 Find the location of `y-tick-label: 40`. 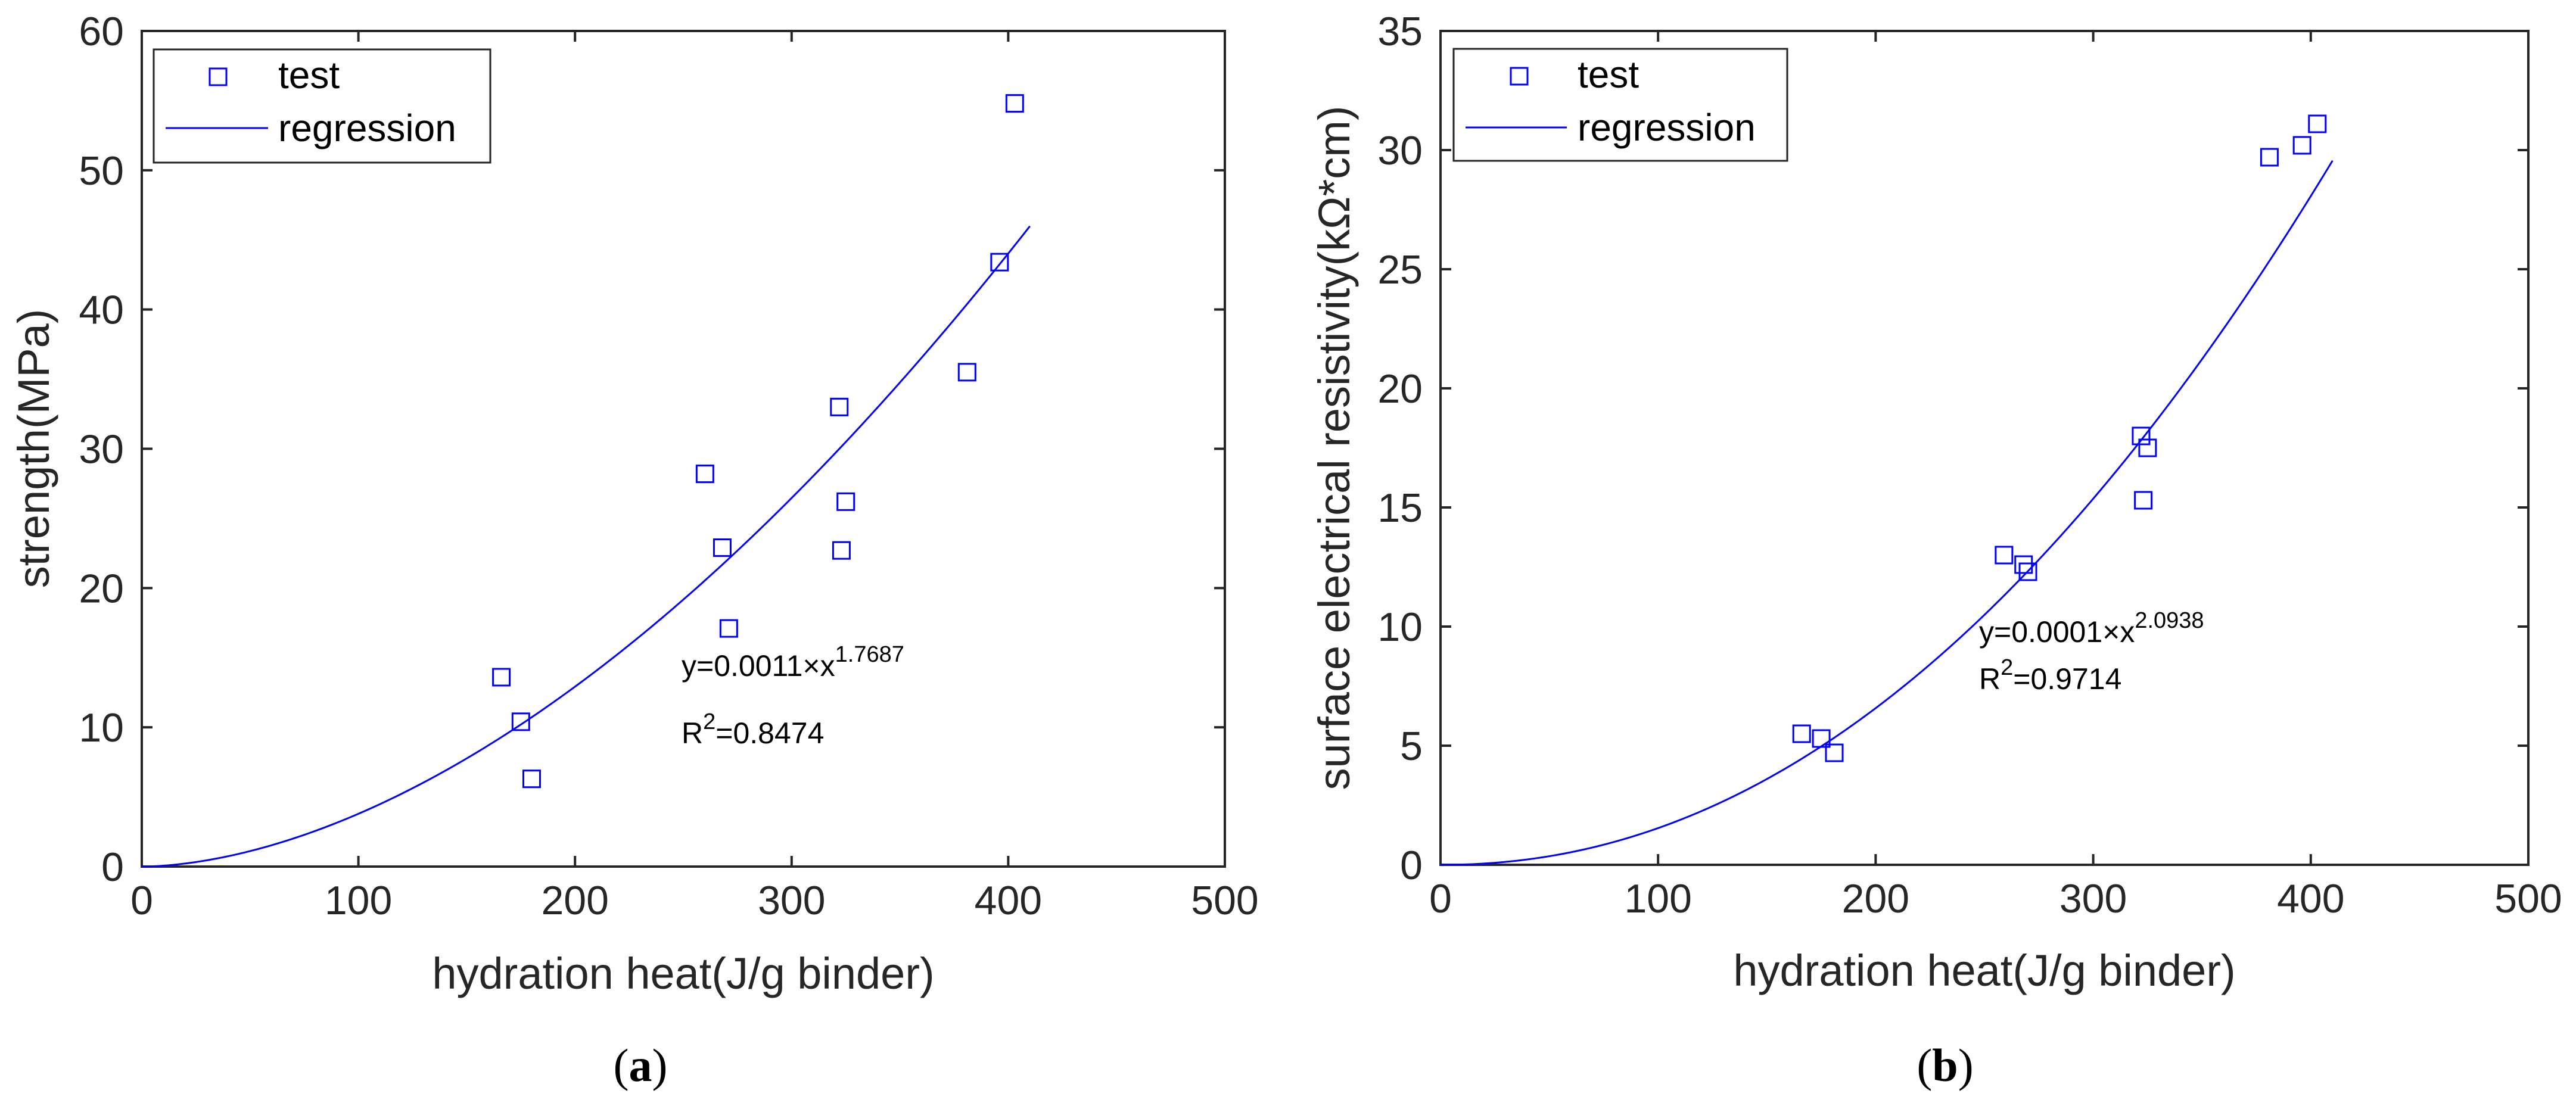

y-tick-label: 40 is located at coordinates (101, 310).